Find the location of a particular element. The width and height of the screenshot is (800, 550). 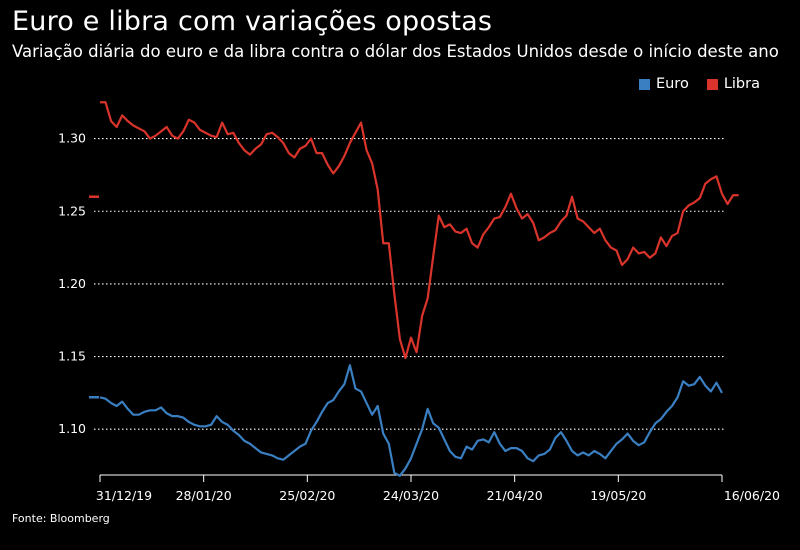

y-axis-ticks: 1.30 1.25 1.20 1.15 1.10 is located at coordinates (72, 284).